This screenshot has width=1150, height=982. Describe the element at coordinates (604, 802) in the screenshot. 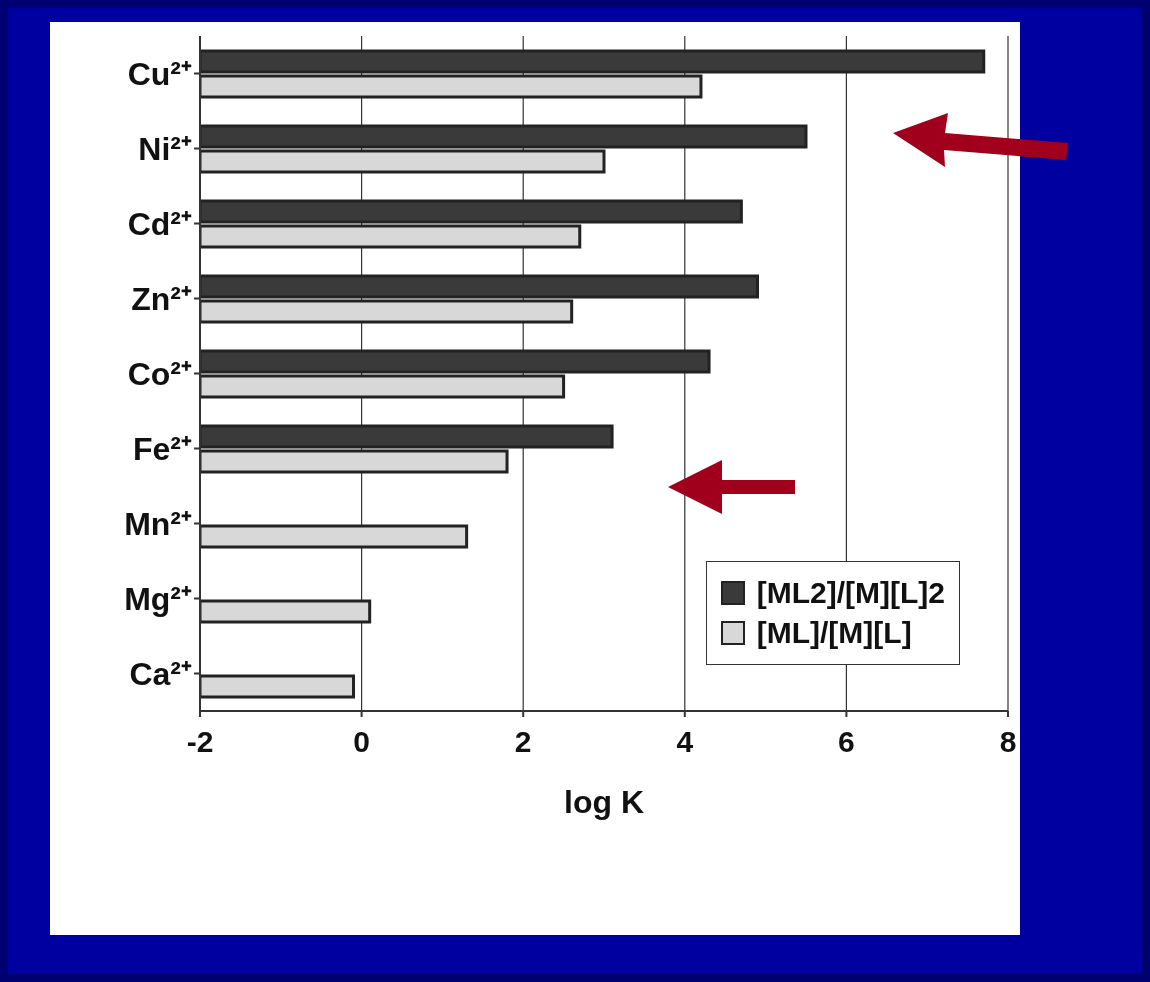

I see `x-axis-title: log K` at that location.